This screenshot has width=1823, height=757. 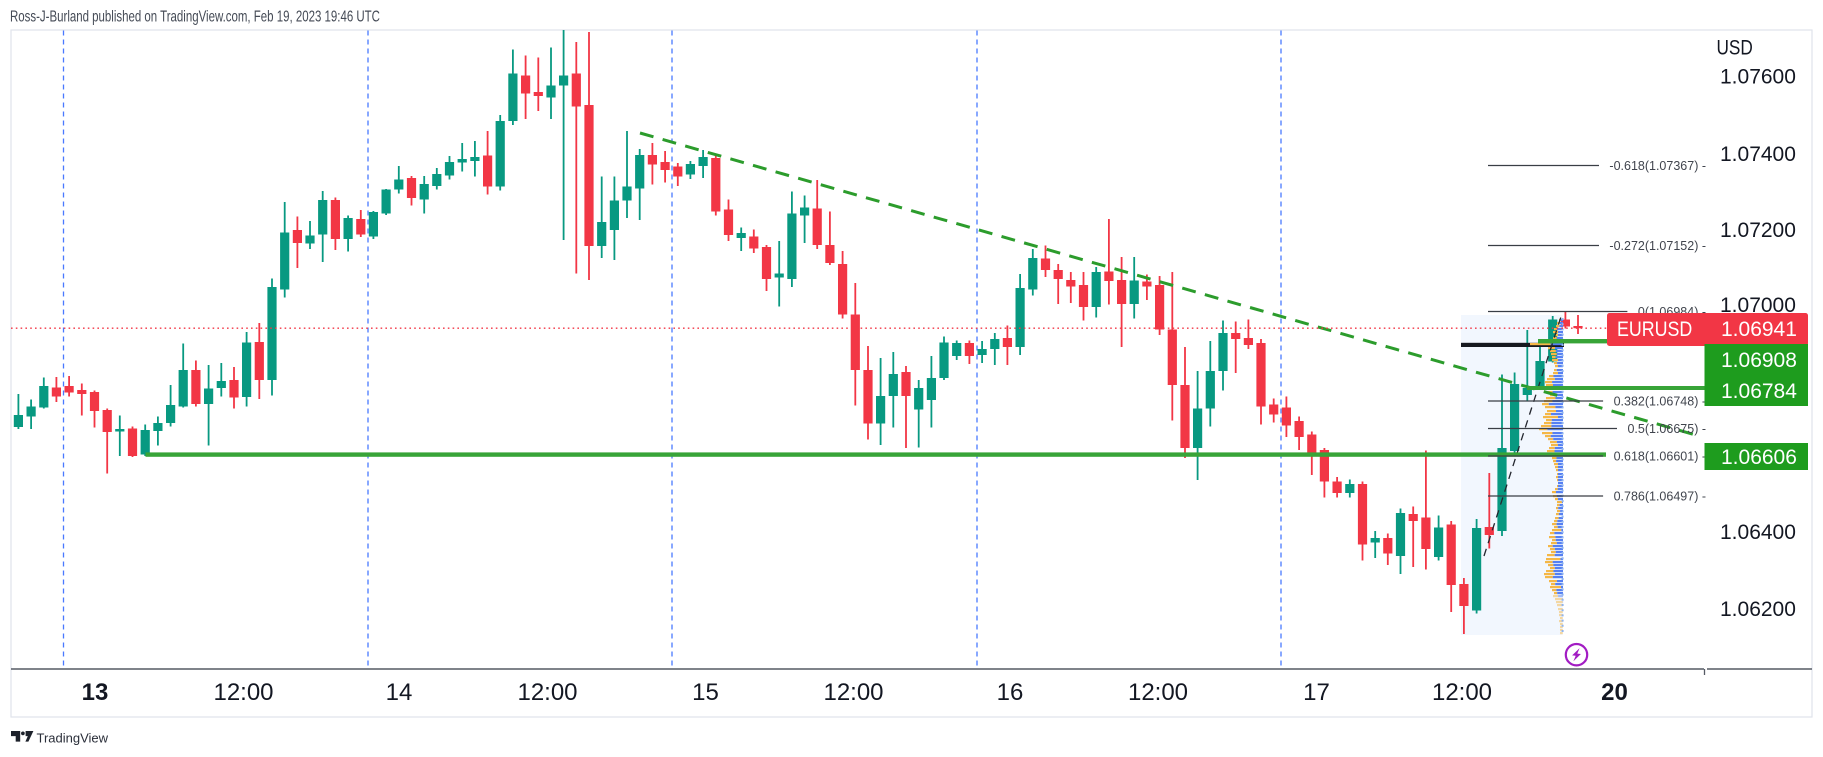 I want to click on svg-text: -0.618(1.07367) -, so click(x=1657, y=166).